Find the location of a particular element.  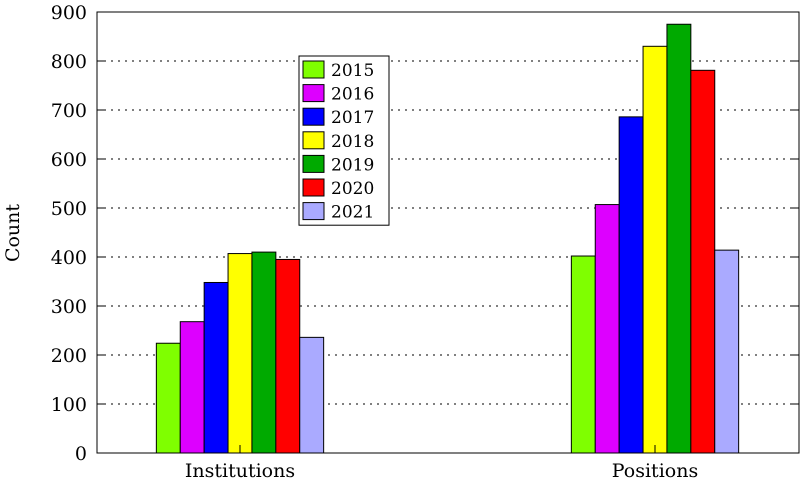

x-tick-label: Positions is located at coordinates (655, 470).